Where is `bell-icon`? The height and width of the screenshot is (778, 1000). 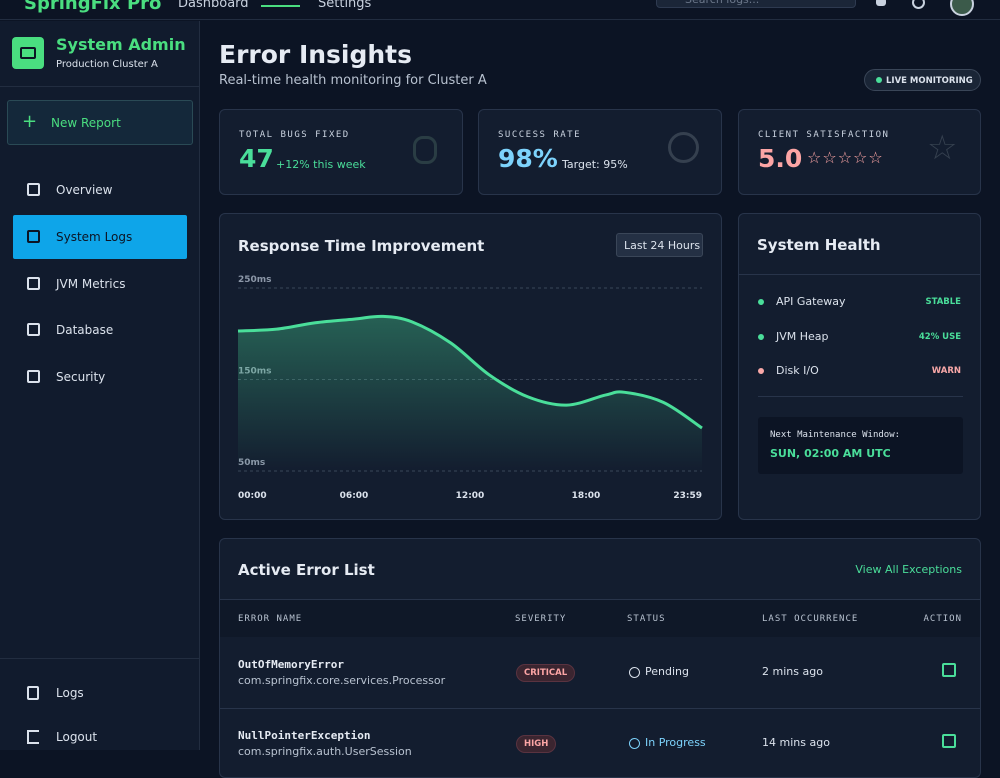
bell-icon is located at coordinates (881, 3).